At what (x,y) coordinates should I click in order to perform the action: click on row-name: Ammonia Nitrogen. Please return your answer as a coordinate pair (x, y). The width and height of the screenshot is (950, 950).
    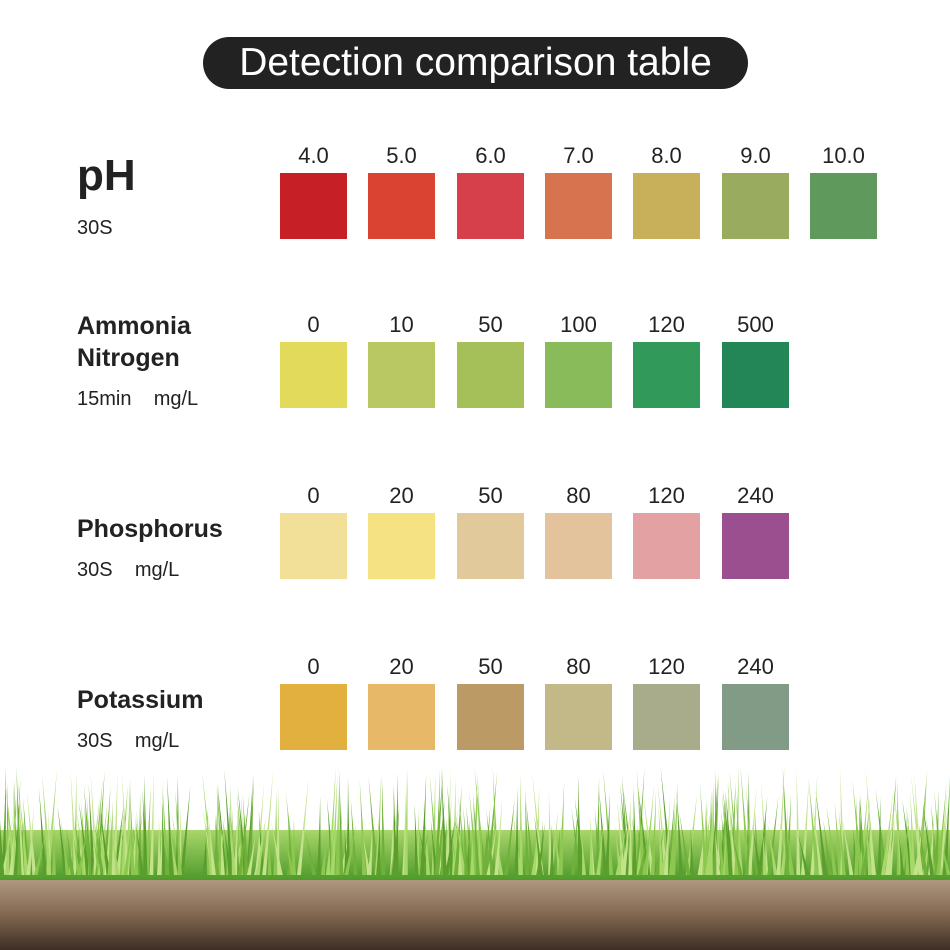
    Looking at the image, I should click on (134, 342).